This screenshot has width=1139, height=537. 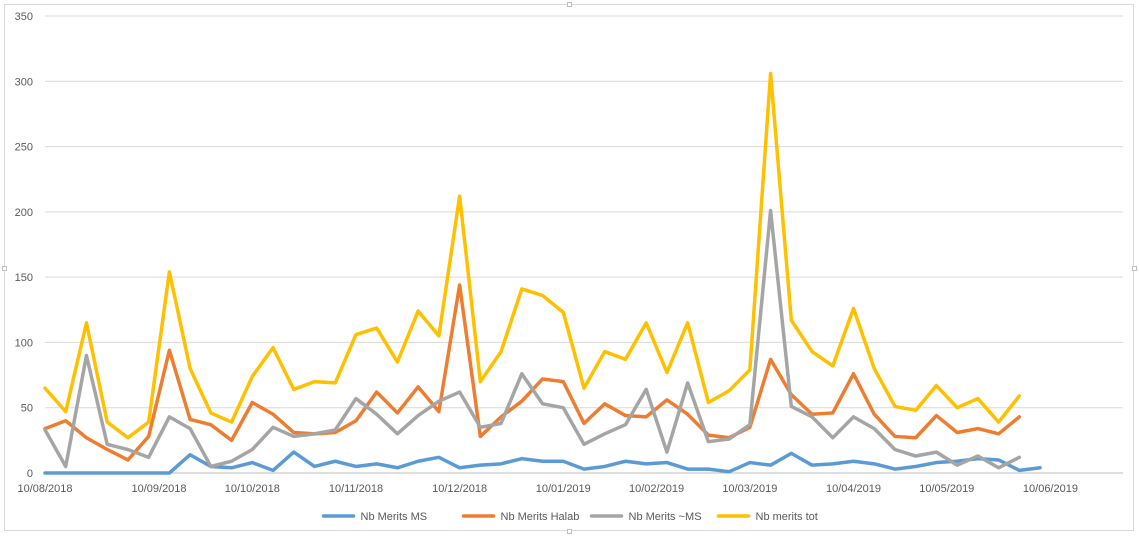 What do you see at coordinates (24, 82) in the screenshot?
I see `y-tick-label: 300` at bounding box center [24, 82].